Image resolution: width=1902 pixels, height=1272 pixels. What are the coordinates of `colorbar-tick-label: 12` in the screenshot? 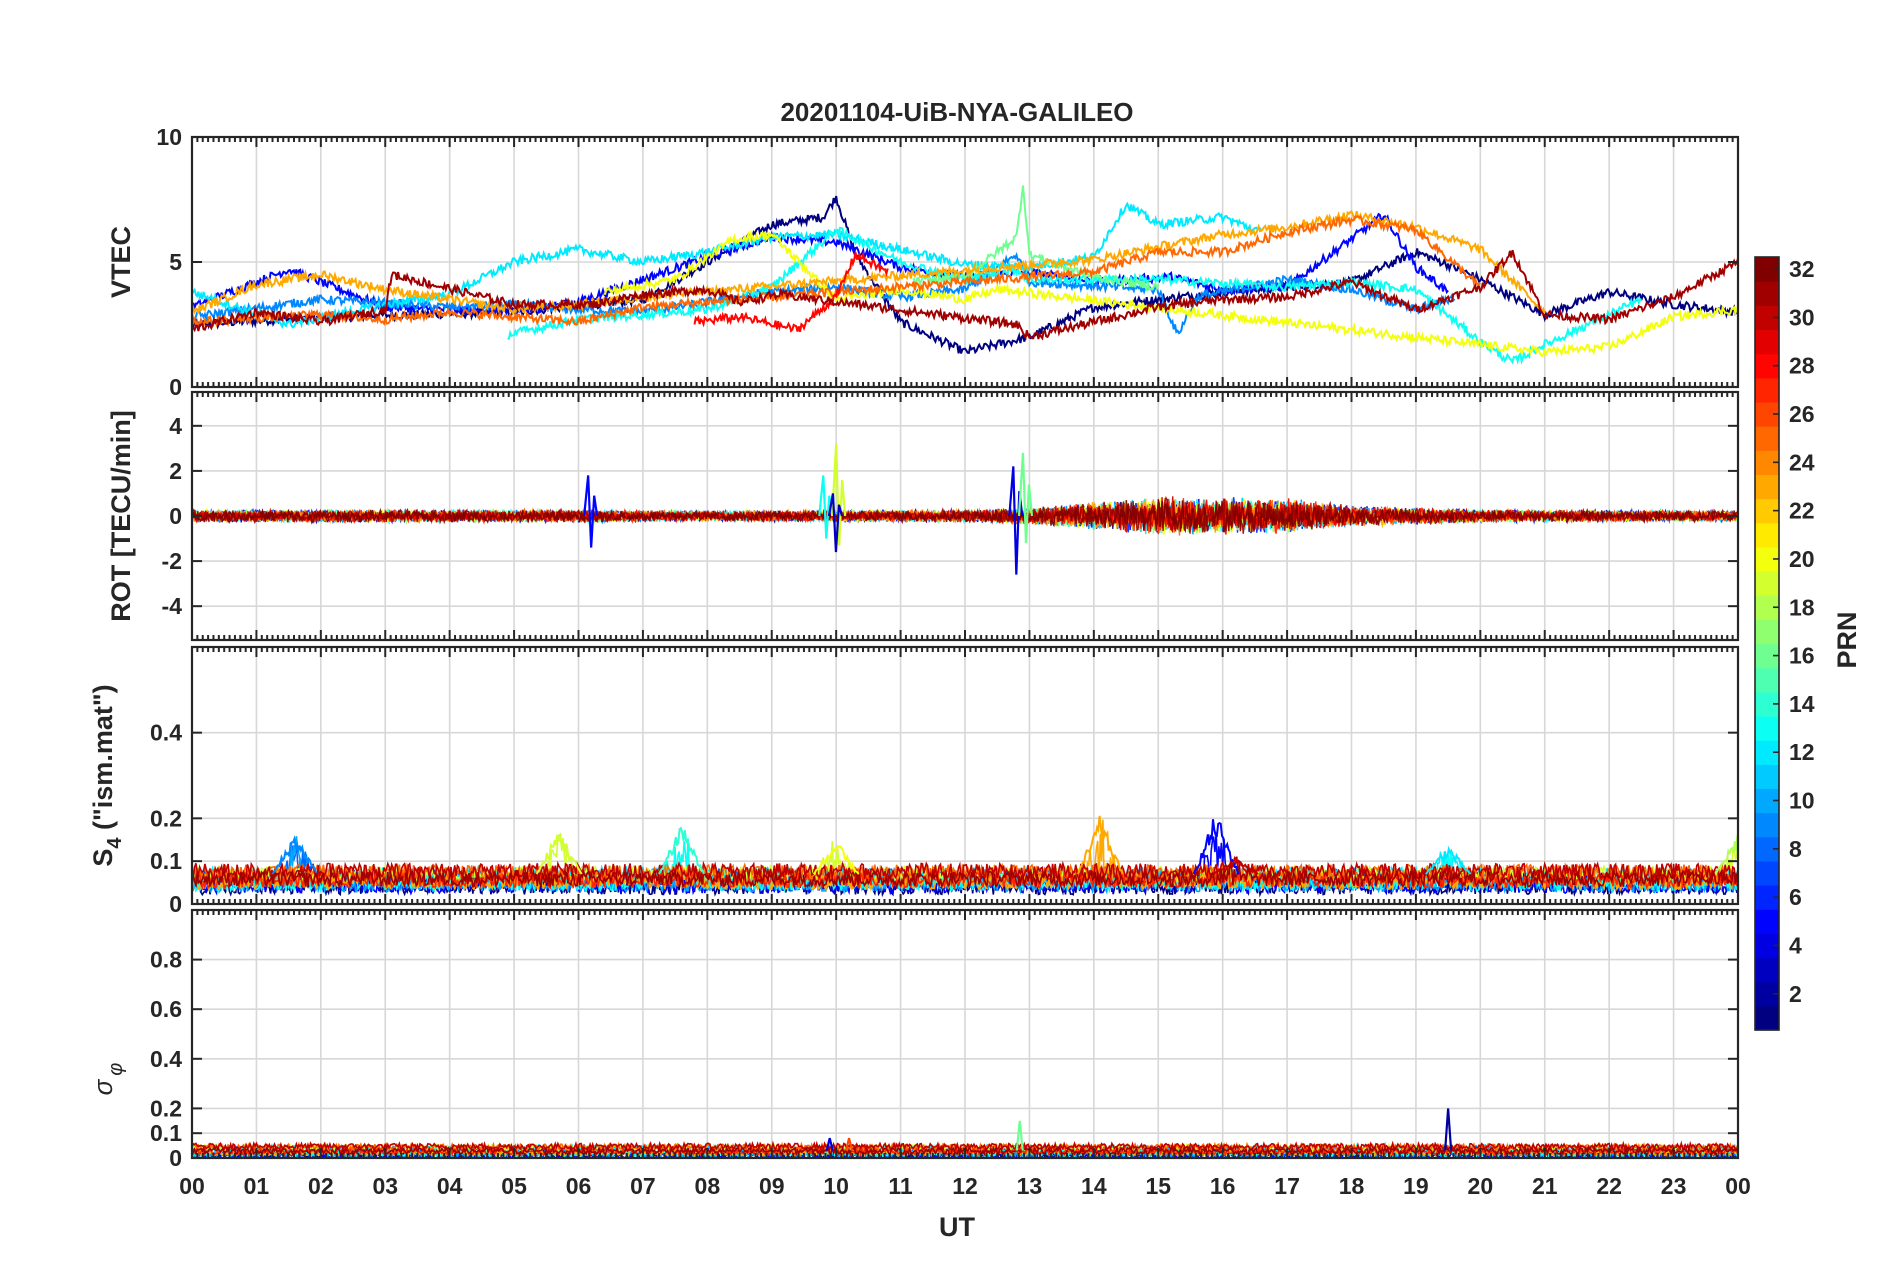 It's located at (1802, 752).